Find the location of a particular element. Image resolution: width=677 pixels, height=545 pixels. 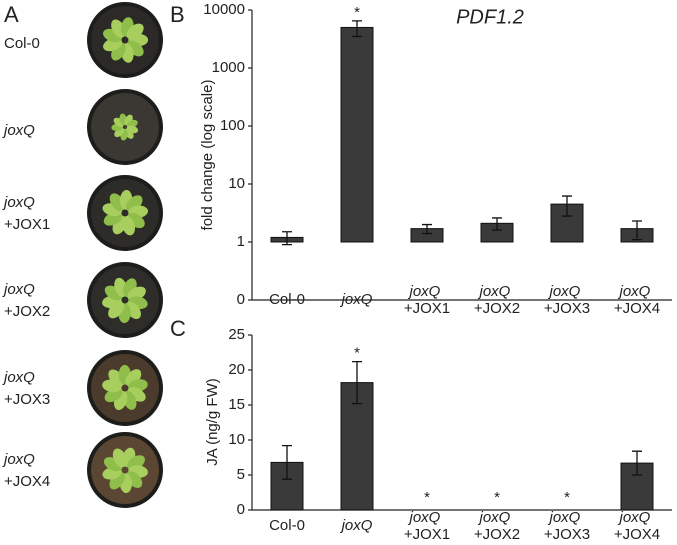

plant-label: joxQ +JOX4 is located at coordinates (26, 470).